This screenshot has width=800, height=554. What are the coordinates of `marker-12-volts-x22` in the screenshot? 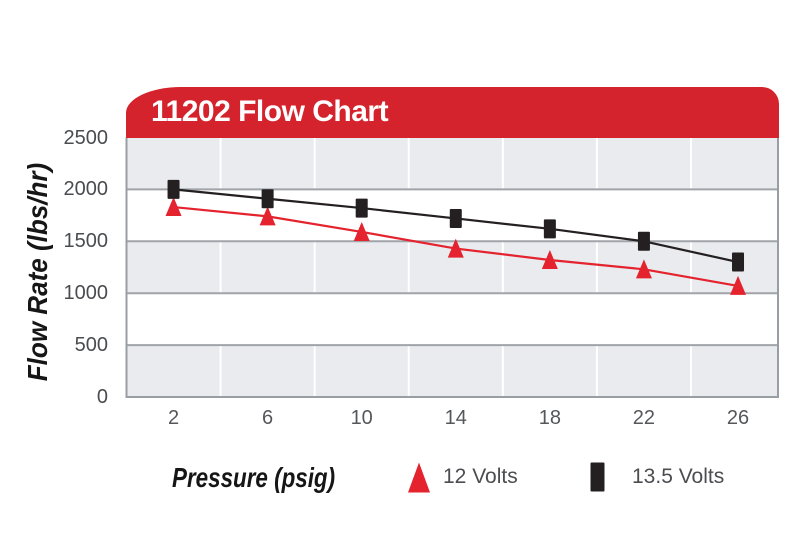 It's located at (643, 269).